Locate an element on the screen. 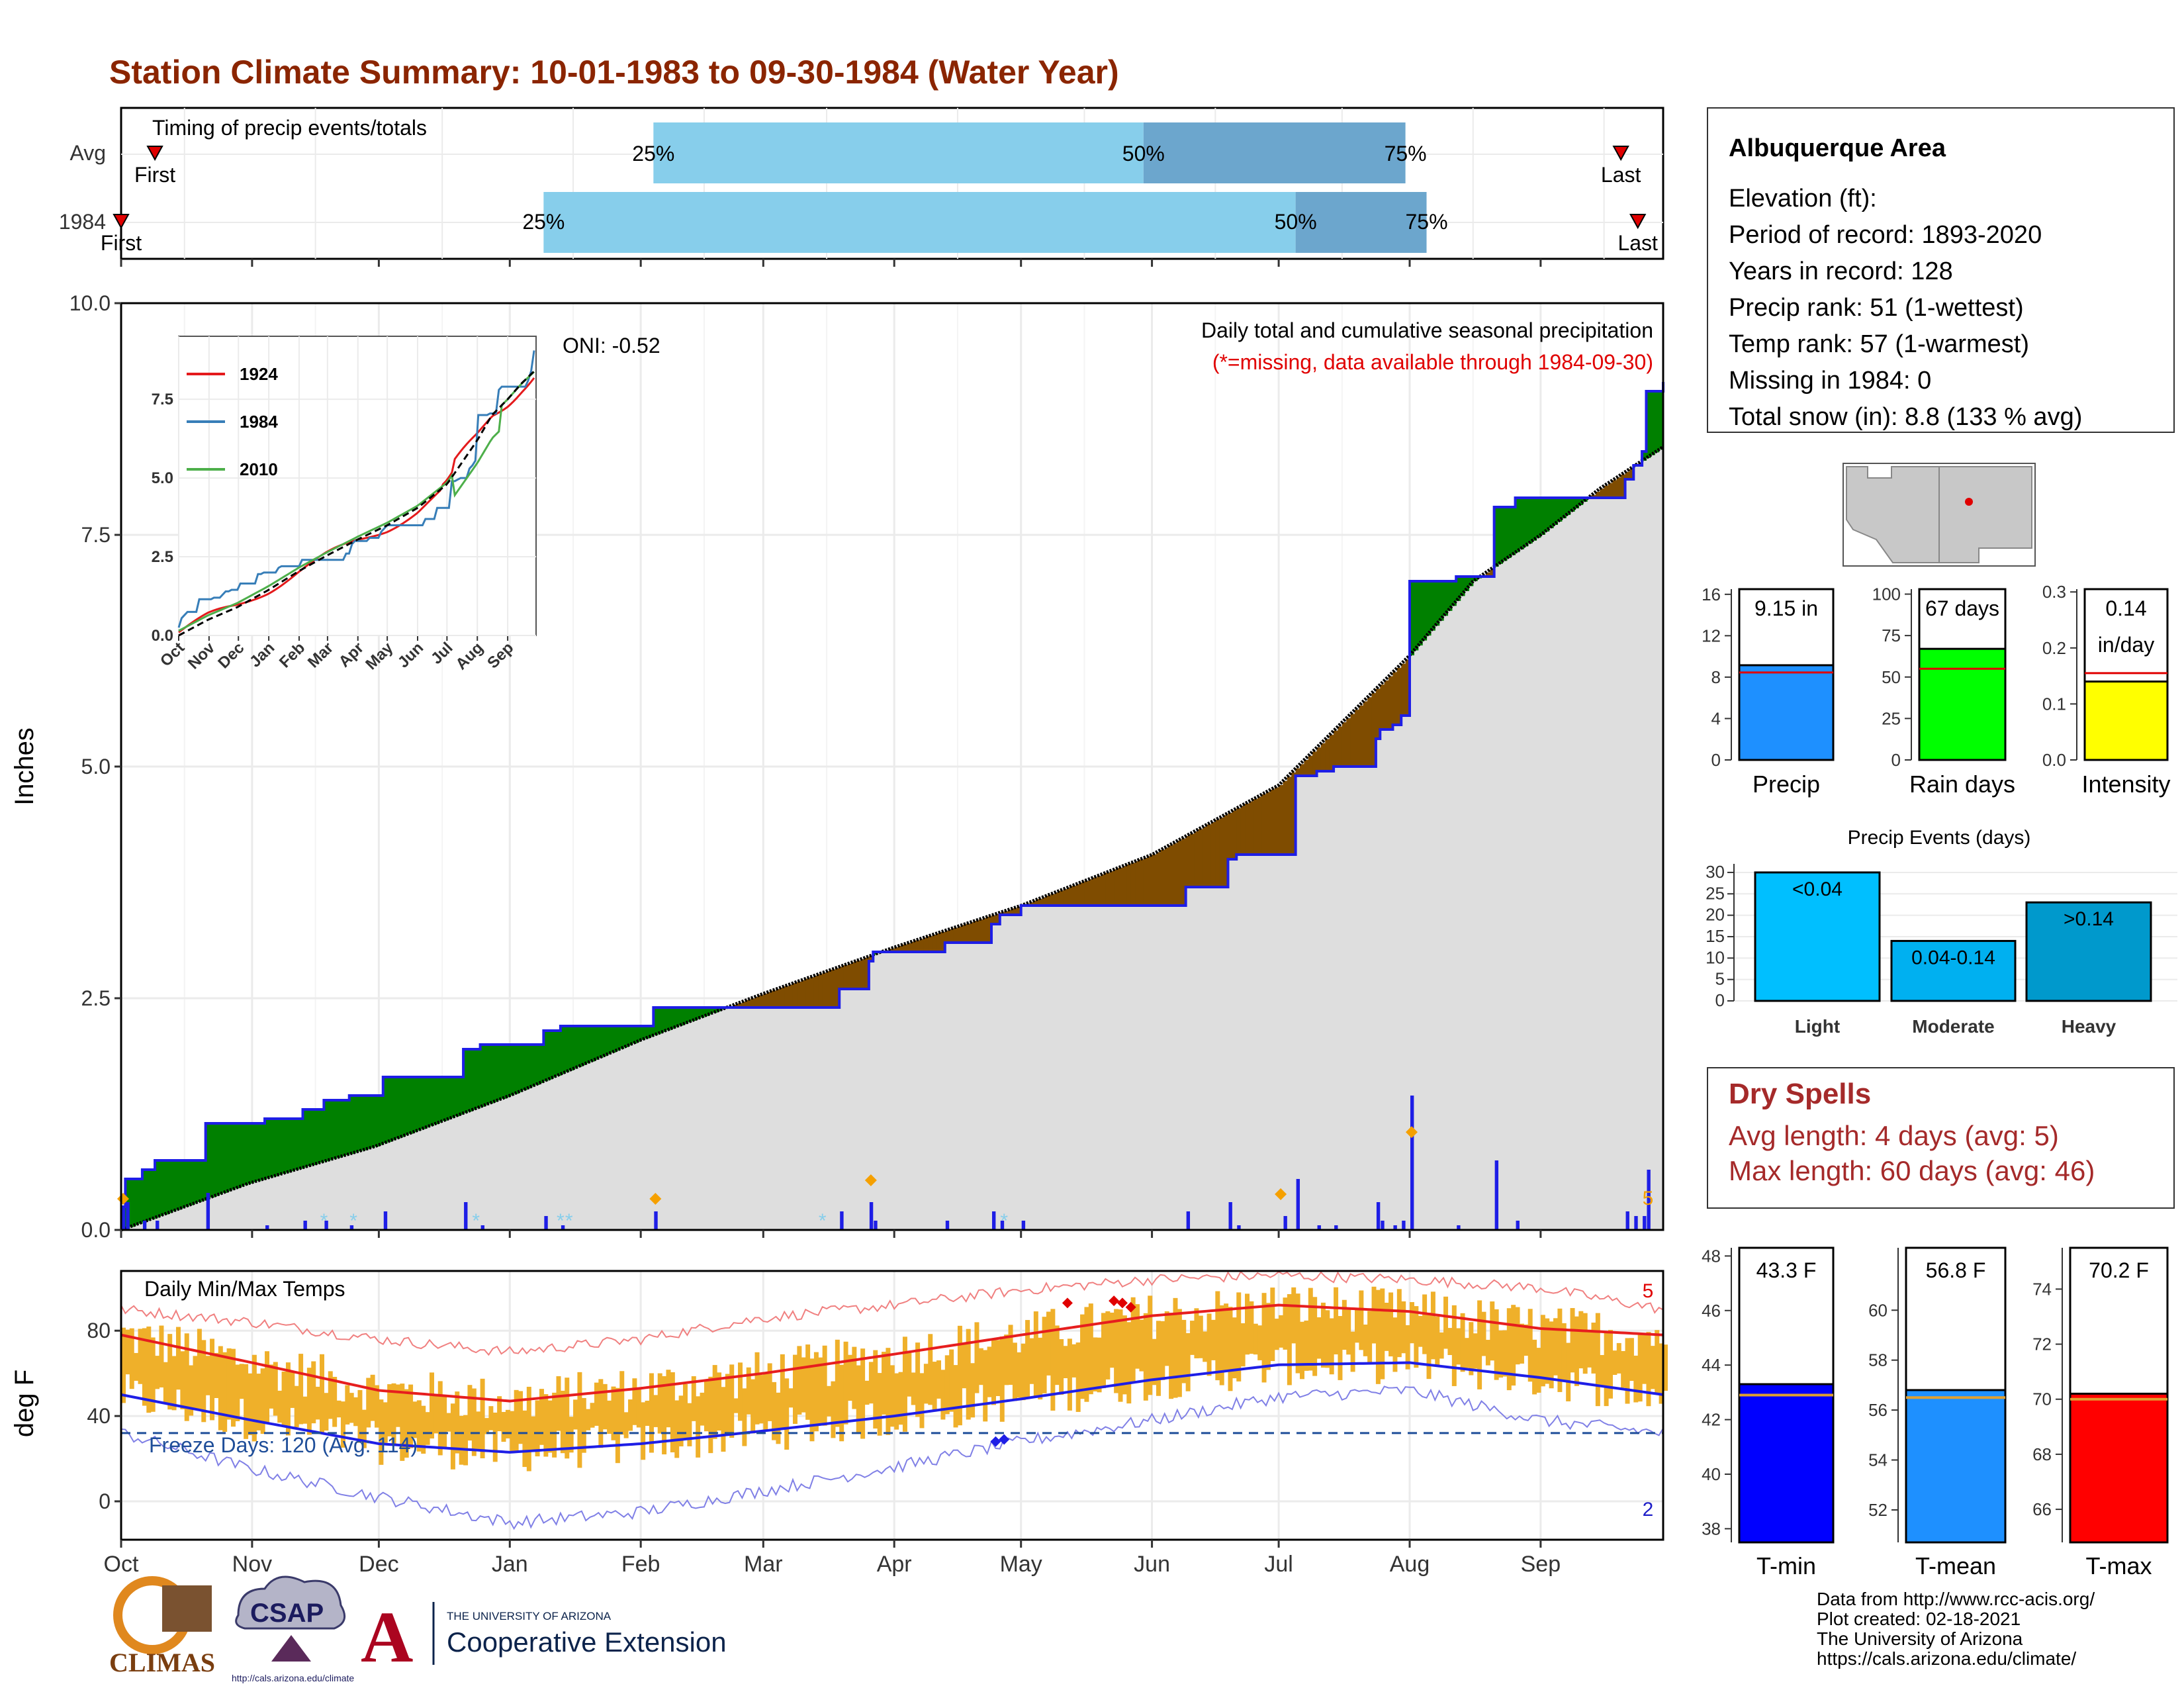  total-rain-days-bar is located at coordinates (1962, 704).